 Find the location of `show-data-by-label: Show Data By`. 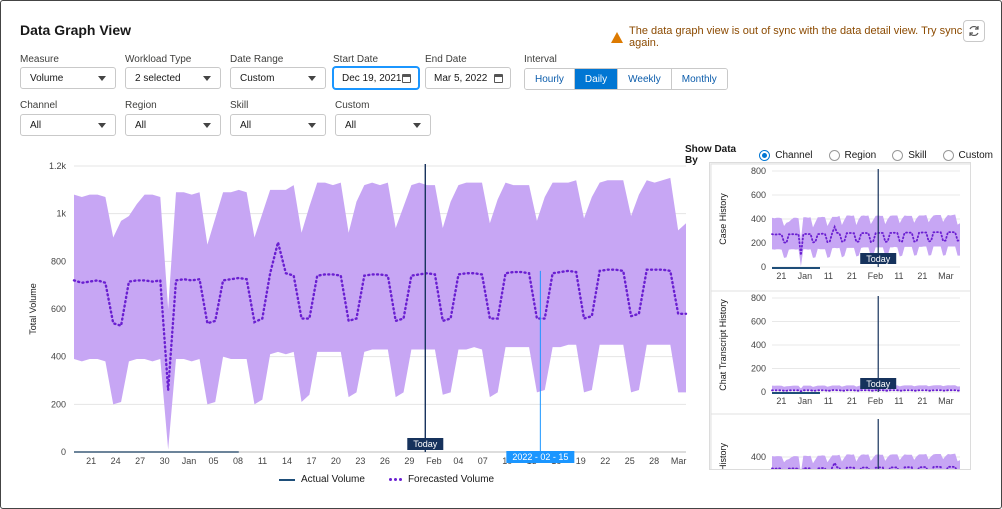

show-data-by-label: Show Data By is located at coordinates (711, 155).